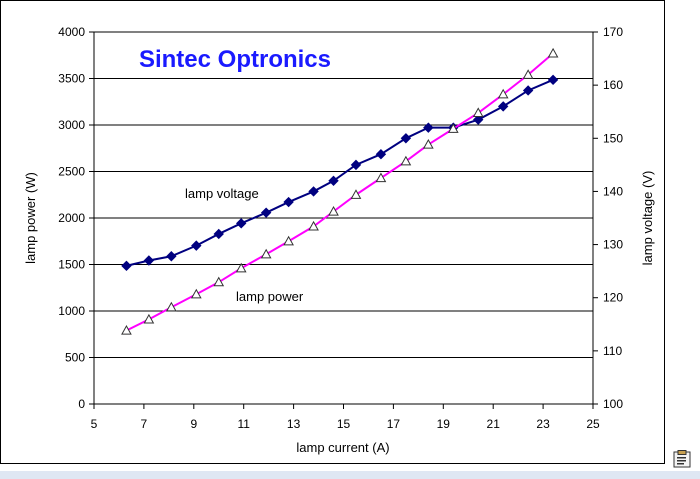 The image size is (700, 479). What do you see at coordinates (350, 475) in the screenshot?
I see `status-strip` at bounding box center [350, 475].